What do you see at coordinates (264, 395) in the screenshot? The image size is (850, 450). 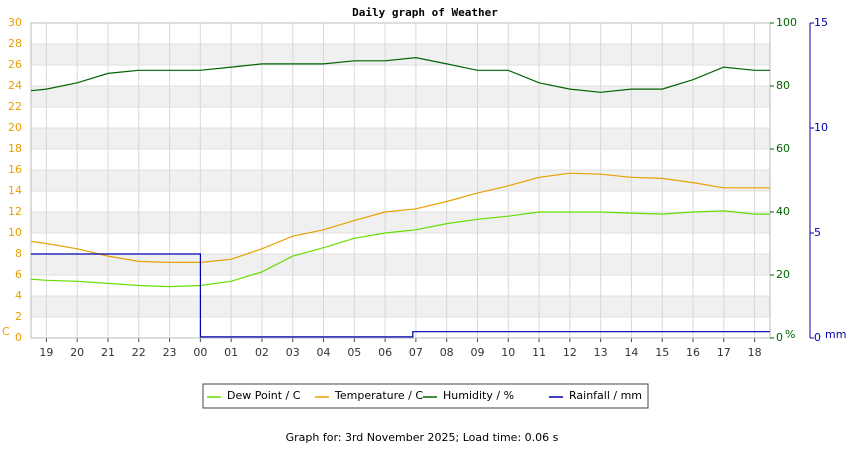 I see `legend-label: Dew Point / C` at bounding box center [264, 395].